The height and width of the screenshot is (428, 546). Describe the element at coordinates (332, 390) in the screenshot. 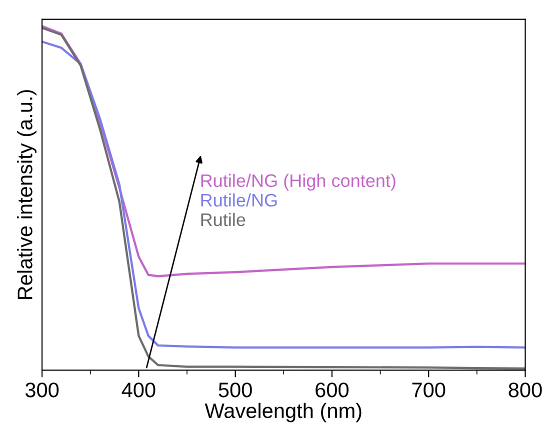

I see `x-tick-label: 600` at that location.